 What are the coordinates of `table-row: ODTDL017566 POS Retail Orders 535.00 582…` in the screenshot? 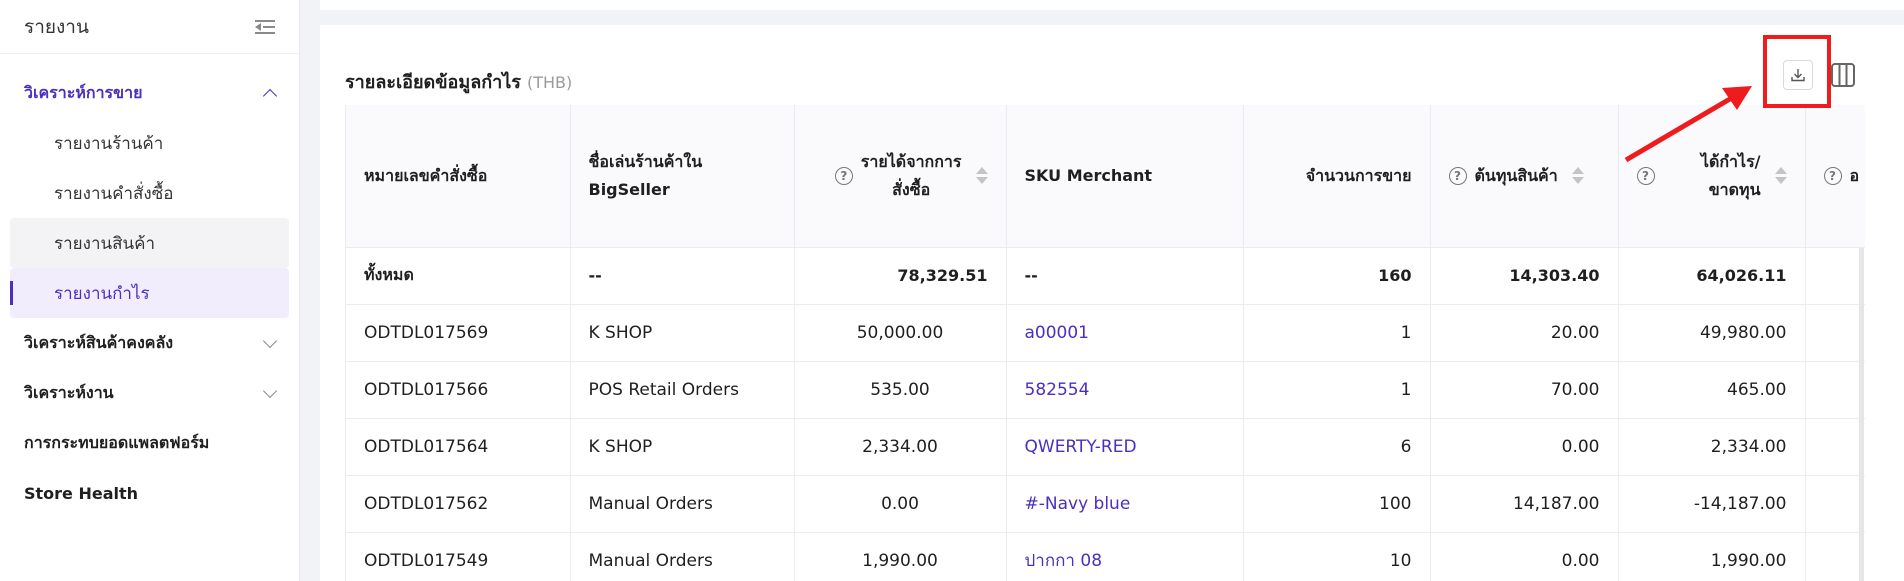 It's located at (1105, 390).